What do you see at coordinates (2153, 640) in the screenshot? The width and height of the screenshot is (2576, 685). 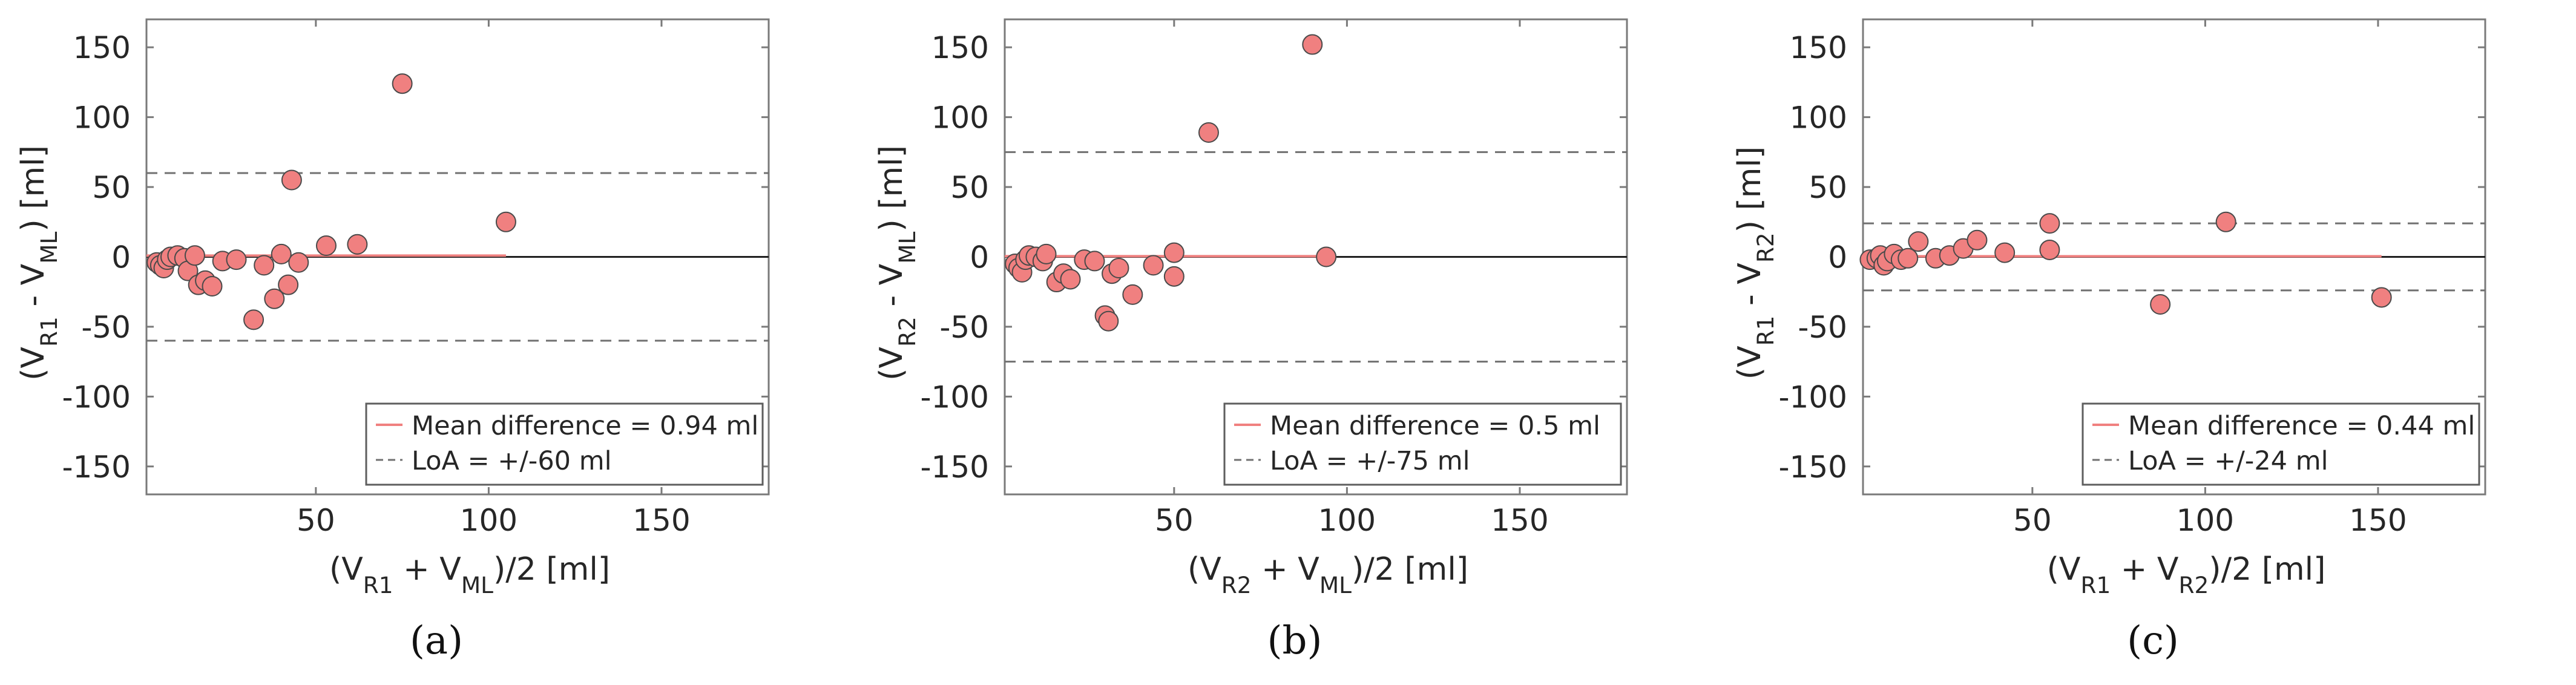 I see `panel-caption: (c)` at bounding box center [2153, 640].